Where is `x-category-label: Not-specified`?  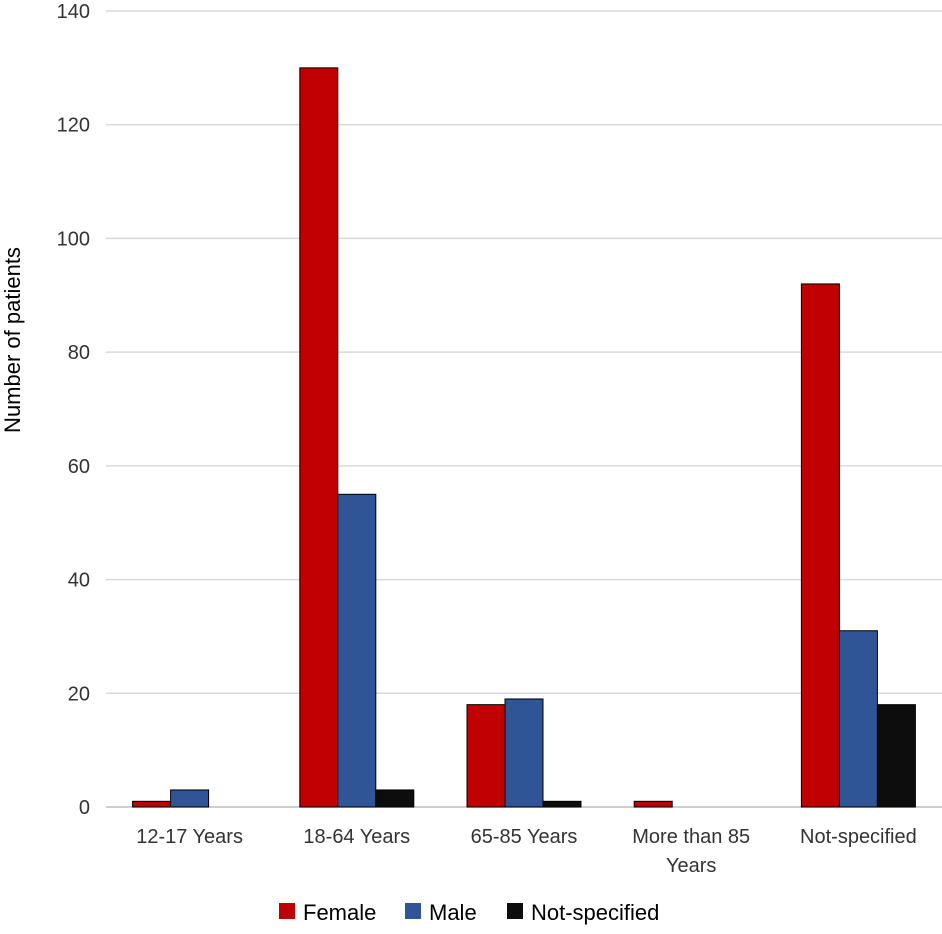 x-category-label: Not-specified is located at coordinates (858, 837).